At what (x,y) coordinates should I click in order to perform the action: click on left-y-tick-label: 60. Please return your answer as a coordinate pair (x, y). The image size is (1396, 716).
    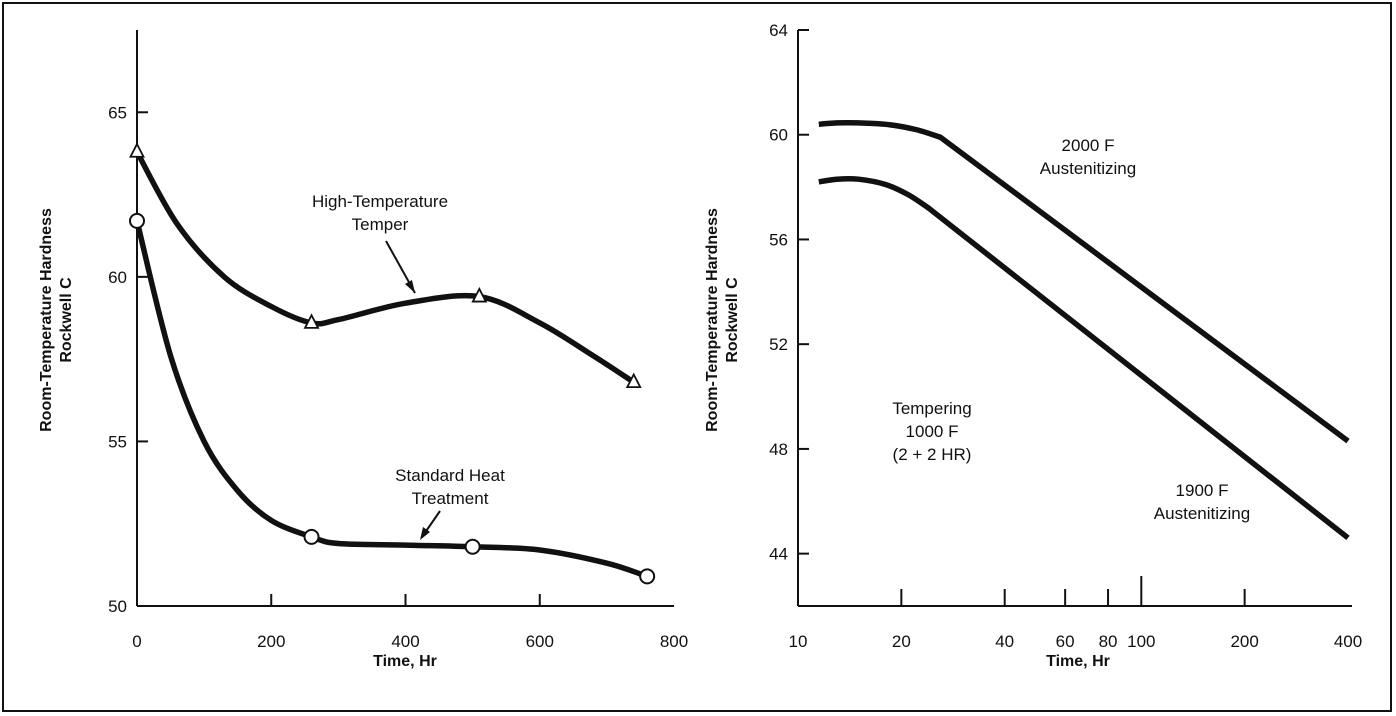
    Looking at the image, I should click on (117, 277).